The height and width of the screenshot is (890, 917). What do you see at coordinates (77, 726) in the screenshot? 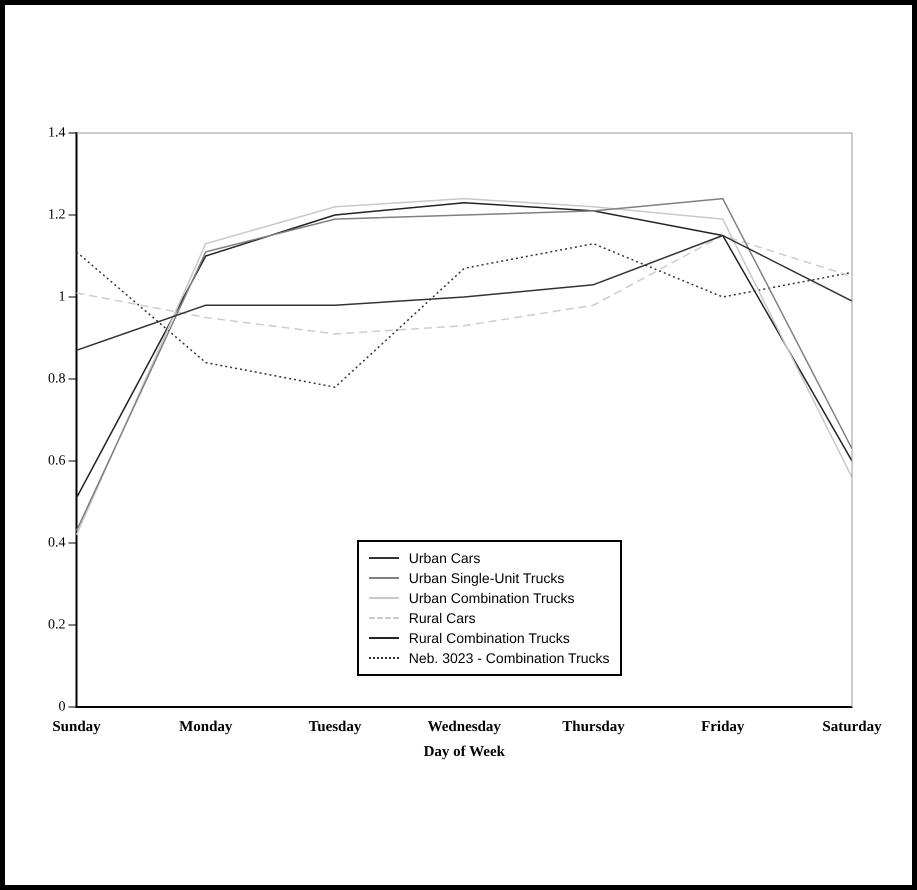
I see `x-tick-label: Sunday` at bounding box center [77, 726].